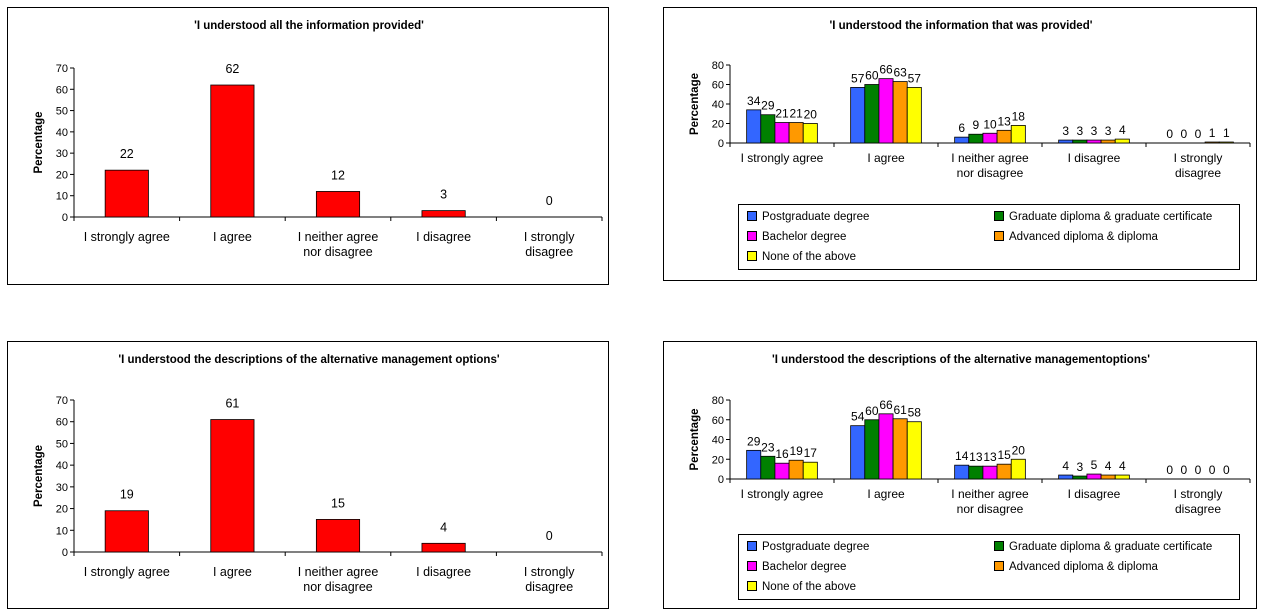 This screenshot has width=1265, height=614. Describe the element at coordinates (62, 488) in the screenshot. I see `y-tick-label: 30` at that location.